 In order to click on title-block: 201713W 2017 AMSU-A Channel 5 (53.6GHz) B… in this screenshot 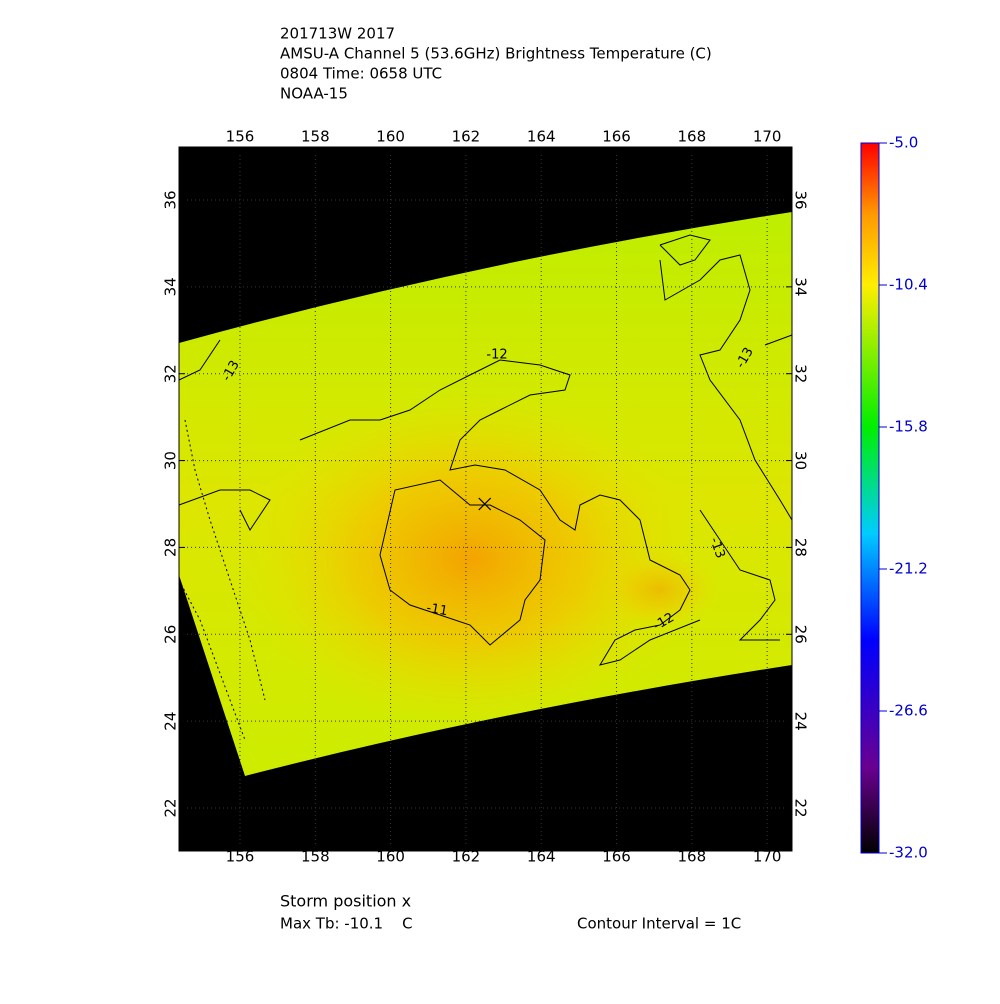, I will do `click(496, 64)`.